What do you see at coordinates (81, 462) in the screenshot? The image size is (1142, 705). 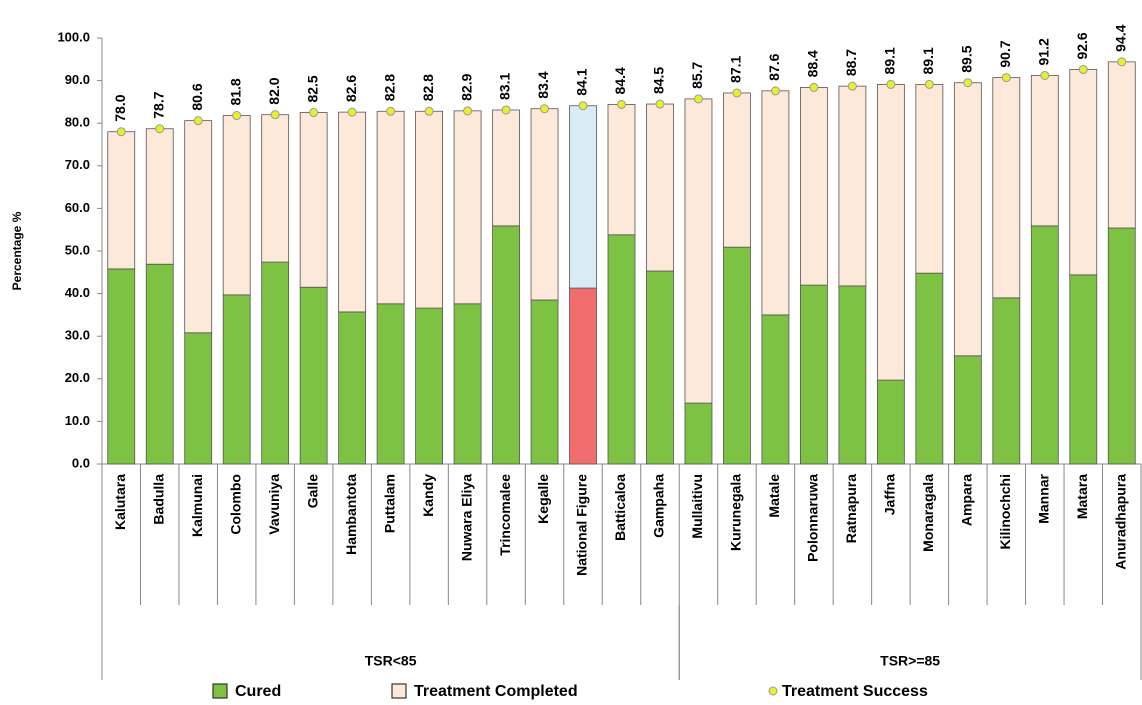 I see `y-tick-label: 0.0` at bounding box center [81, 462].